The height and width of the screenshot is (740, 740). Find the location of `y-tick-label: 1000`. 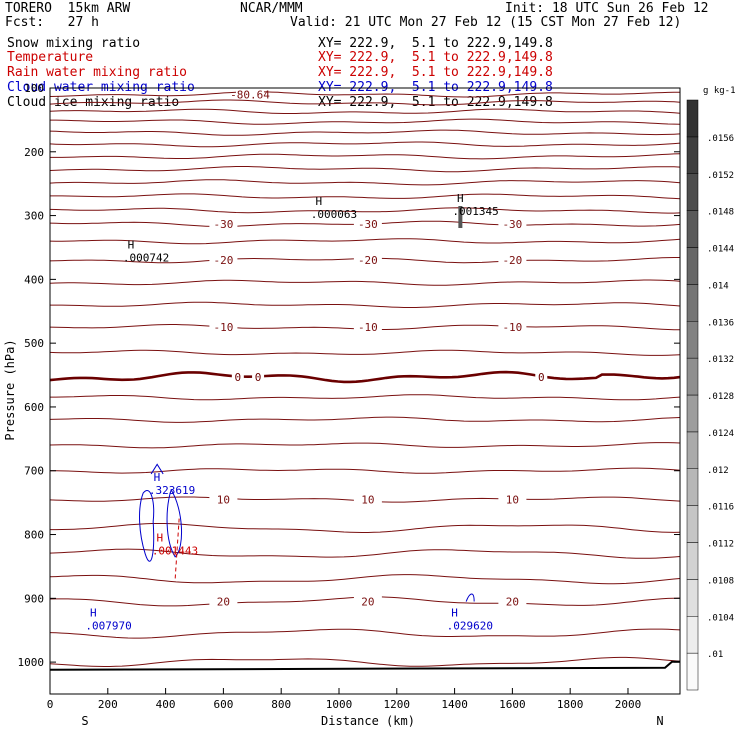

y-tick-label: 1000 is located at coordinates (31, 662).